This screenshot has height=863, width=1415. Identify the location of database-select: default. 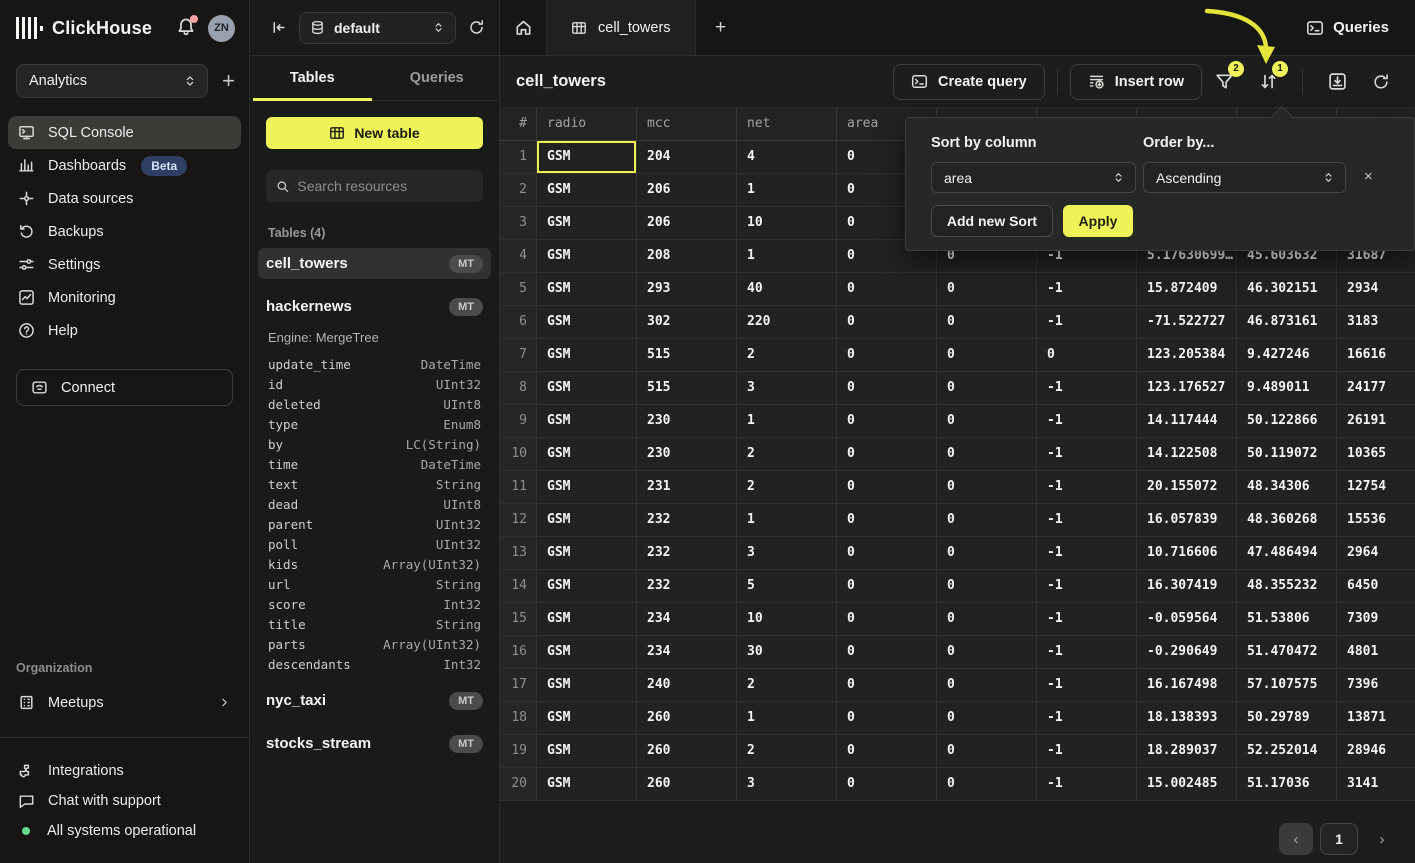
(377, 27).